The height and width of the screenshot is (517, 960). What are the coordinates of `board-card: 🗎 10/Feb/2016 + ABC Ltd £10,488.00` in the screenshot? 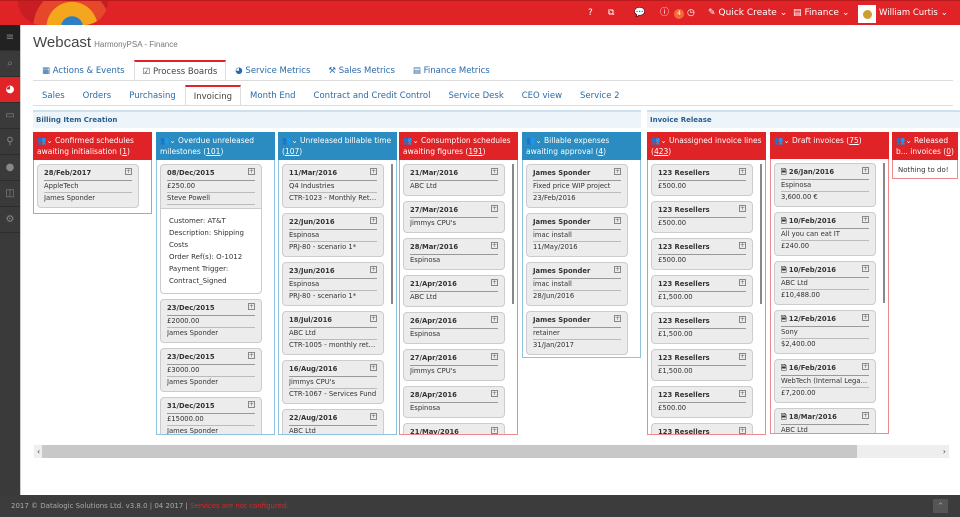 It's located at (825, 283).